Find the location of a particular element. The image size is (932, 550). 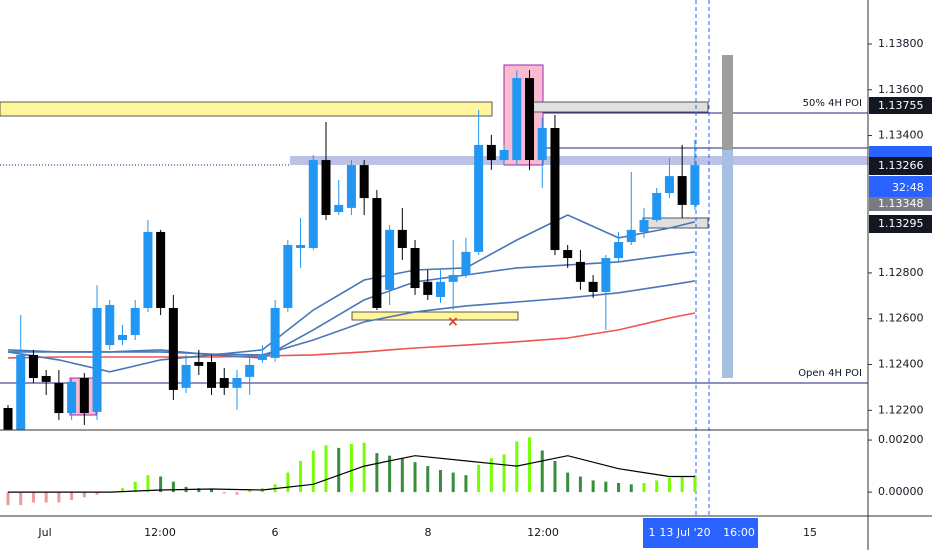

x-tick-label: 8 is located at coordinates (428, 532).